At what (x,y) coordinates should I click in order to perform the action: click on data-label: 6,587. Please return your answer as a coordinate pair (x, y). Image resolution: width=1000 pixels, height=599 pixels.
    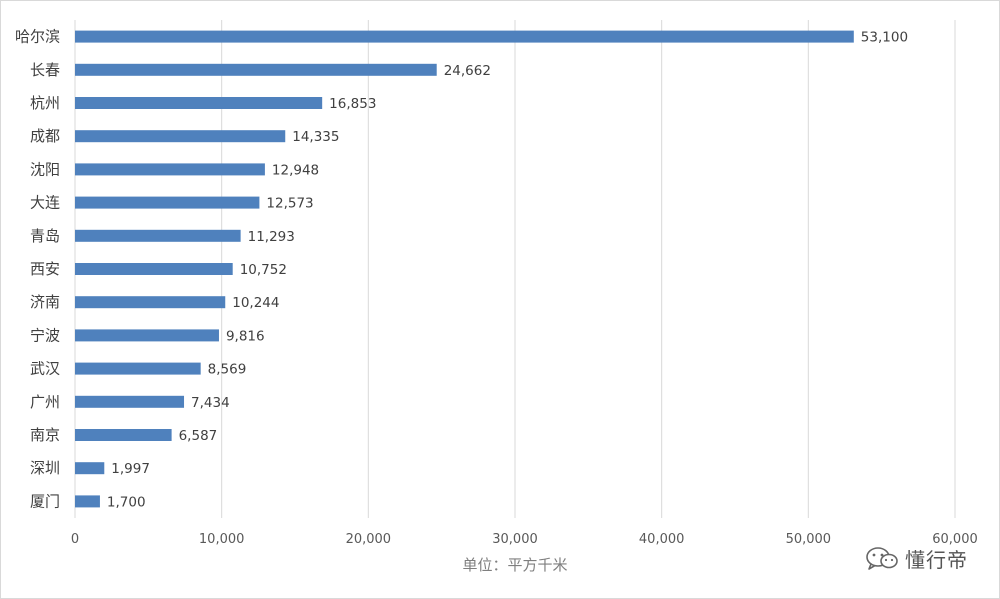
    Looking at the image, I should click on (198, 436).